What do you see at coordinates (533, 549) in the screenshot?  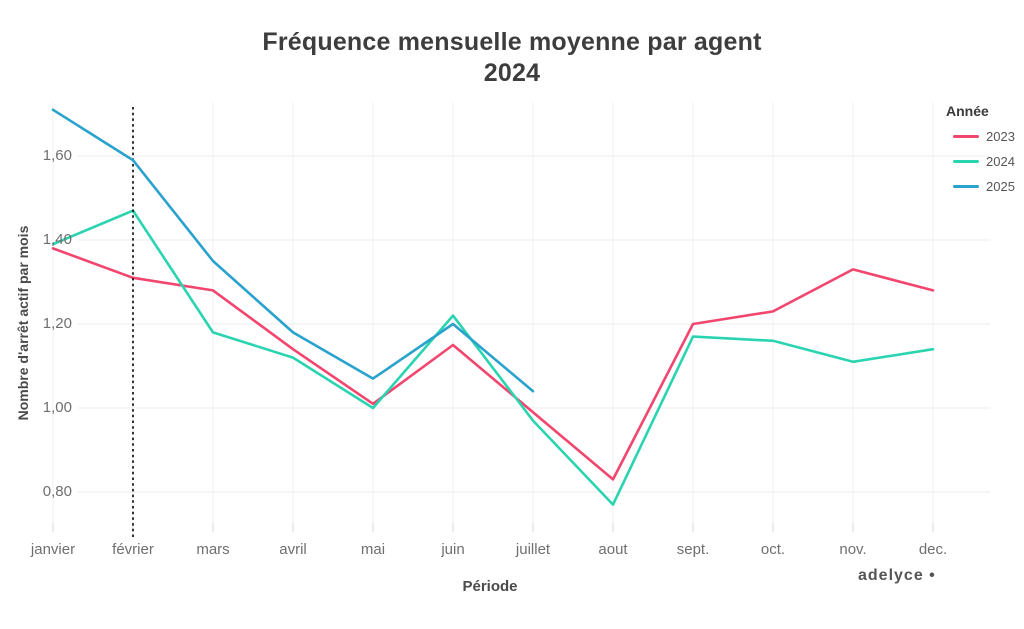 I see `x-tick-label: juillet` at bounding box center [533, 549].